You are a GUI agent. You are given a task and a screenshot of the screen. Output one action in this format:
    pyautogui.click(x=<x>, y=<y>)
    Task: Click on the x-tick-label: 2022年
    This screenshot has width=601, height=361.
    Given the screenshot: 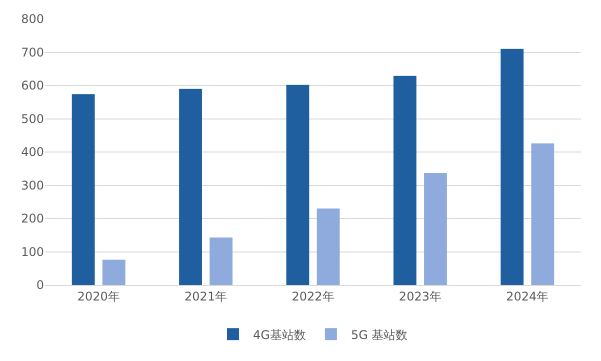 What is the action you would take?
    pyautogui.click(x=313, y=296)
    